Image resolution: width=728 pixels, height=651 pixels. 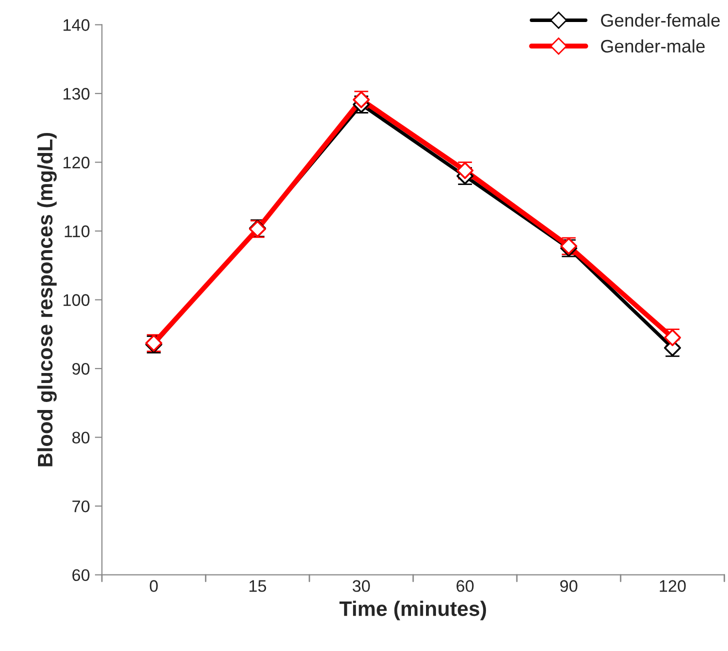 What do you see at coordinates (660, 20) in the screenshot?
I see `legend-label: Gender-female` at bounding box center [660, 20].